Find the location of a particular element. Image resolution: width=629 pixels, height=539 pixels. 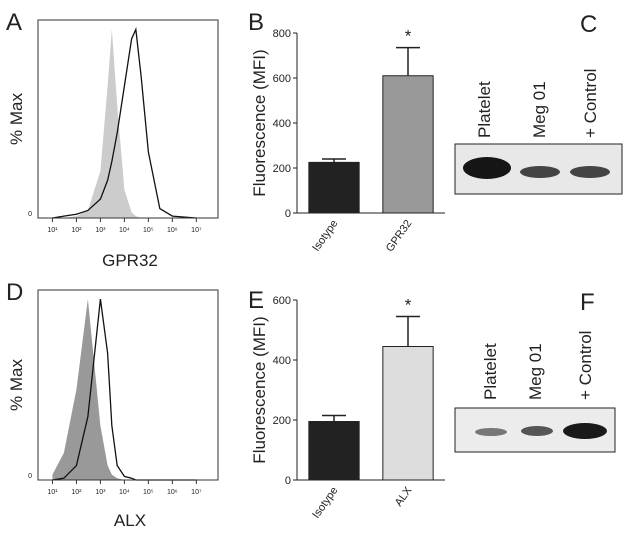

y-tick-label: 800 is located at coordinates (282, 34).